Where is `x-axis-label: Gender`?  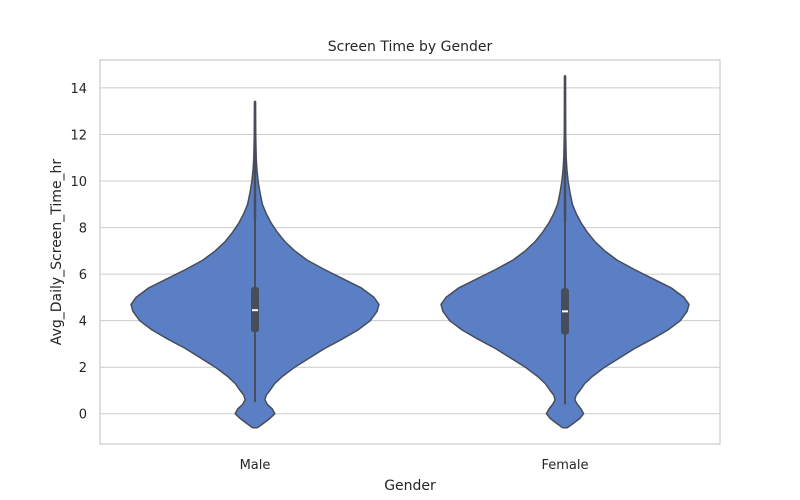 x-axis-label: Gender is located at coordinates (410, 486).